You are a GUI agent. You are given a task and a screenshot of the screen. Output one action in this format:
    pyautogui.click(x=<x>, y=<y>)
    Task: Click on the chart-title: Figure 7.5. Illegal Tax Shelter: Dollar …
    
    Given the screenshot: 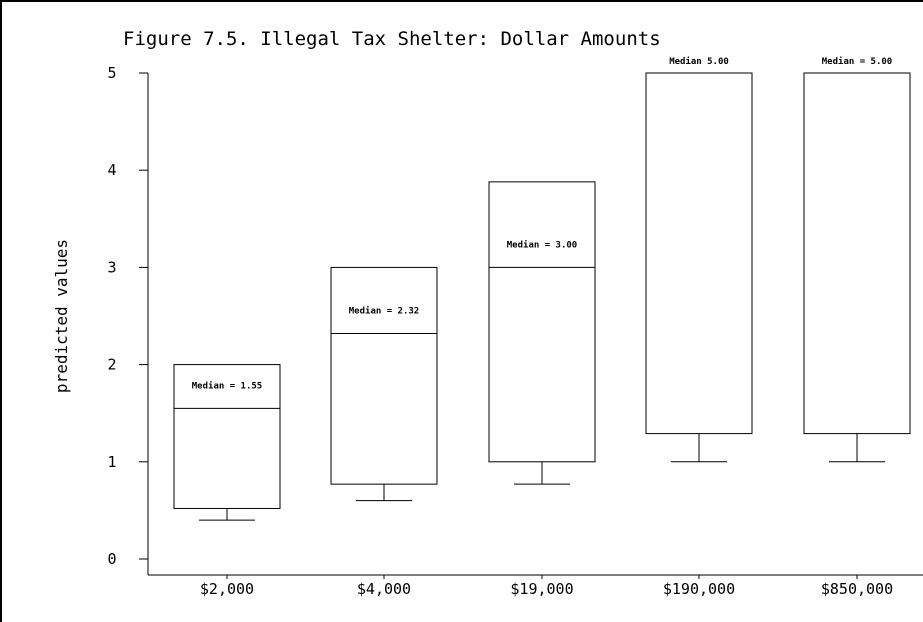 What is the action you would take?
    pyautogui.click(x=392, y=39)
    